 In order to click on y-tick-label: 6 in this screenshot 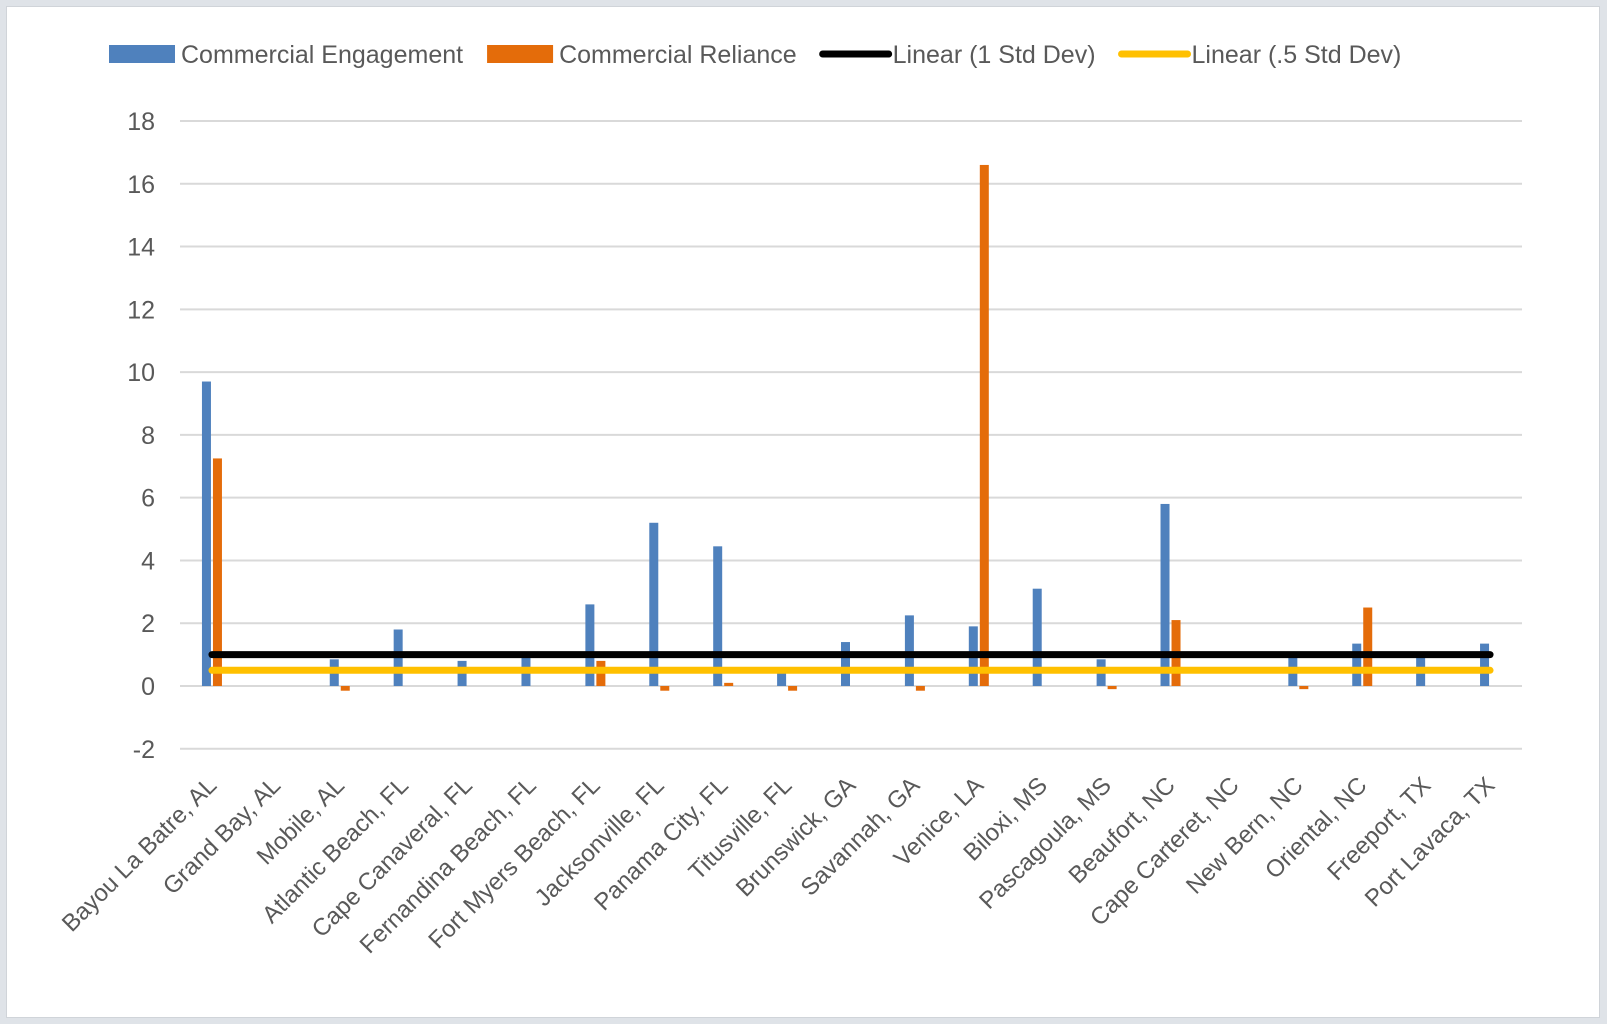, I will do `click(148, 499)`.